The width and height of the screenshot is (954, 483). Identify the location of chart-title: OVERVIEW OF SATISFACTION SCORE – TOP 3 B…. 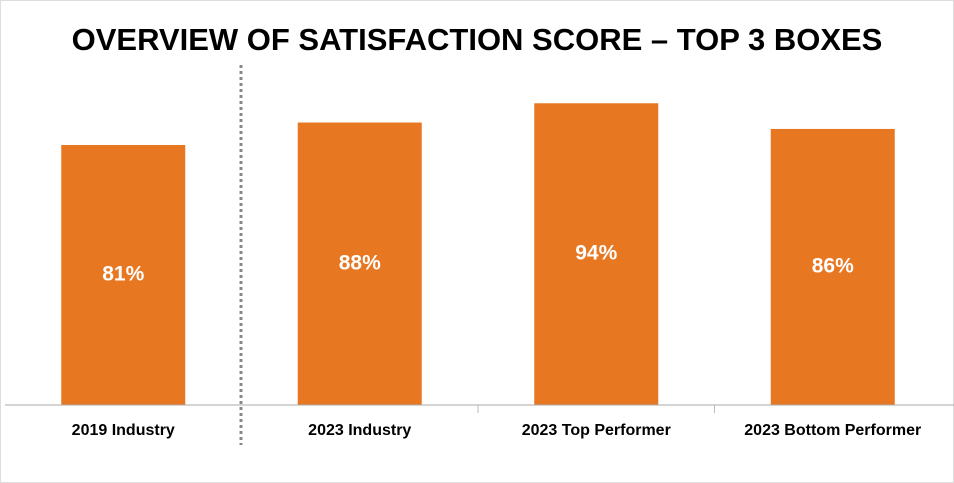
(477, 39).